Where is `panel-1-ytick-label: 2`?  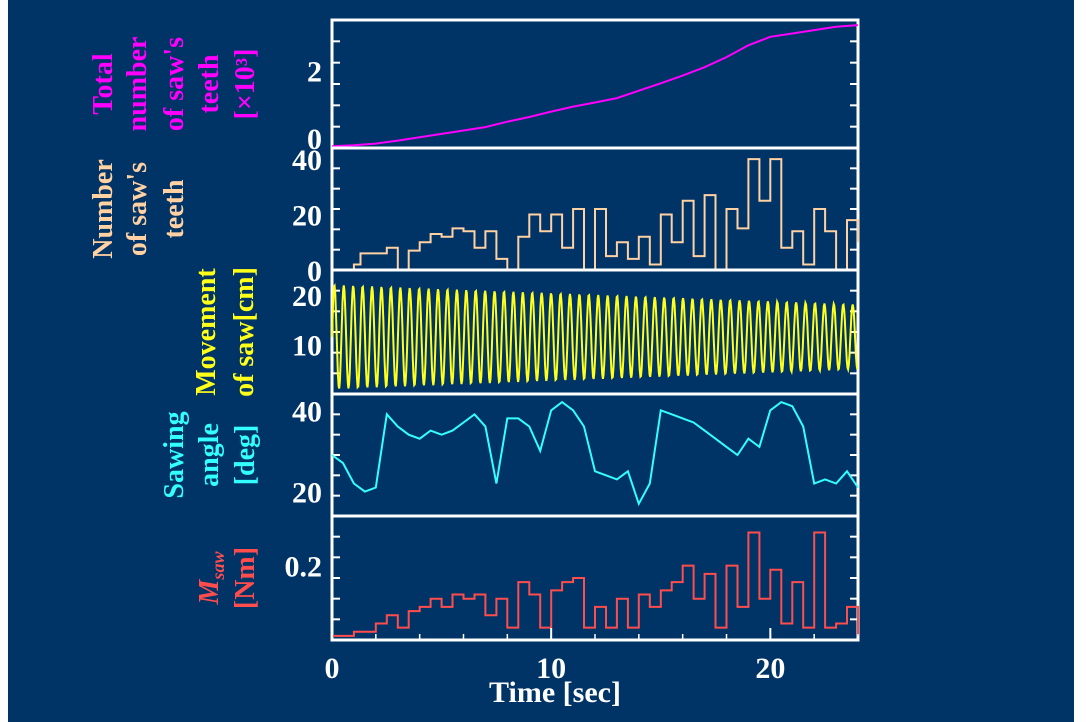
panel-1-ytick-label: 2 is located at coordinates (314, 72).